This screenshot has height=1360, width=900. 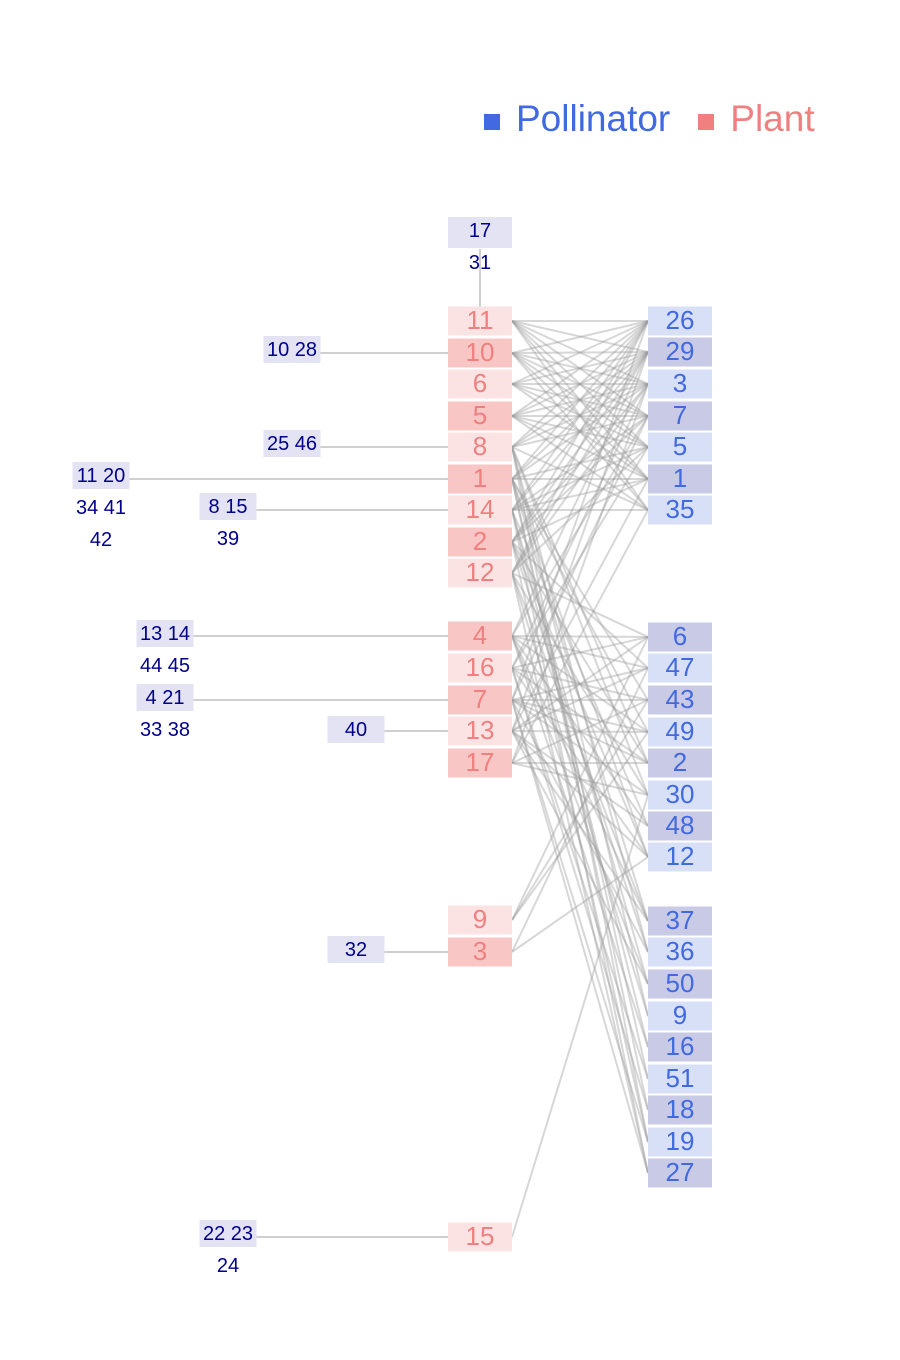 I want to click on legend-item-plant: Plant, so click(x=756, y=119).